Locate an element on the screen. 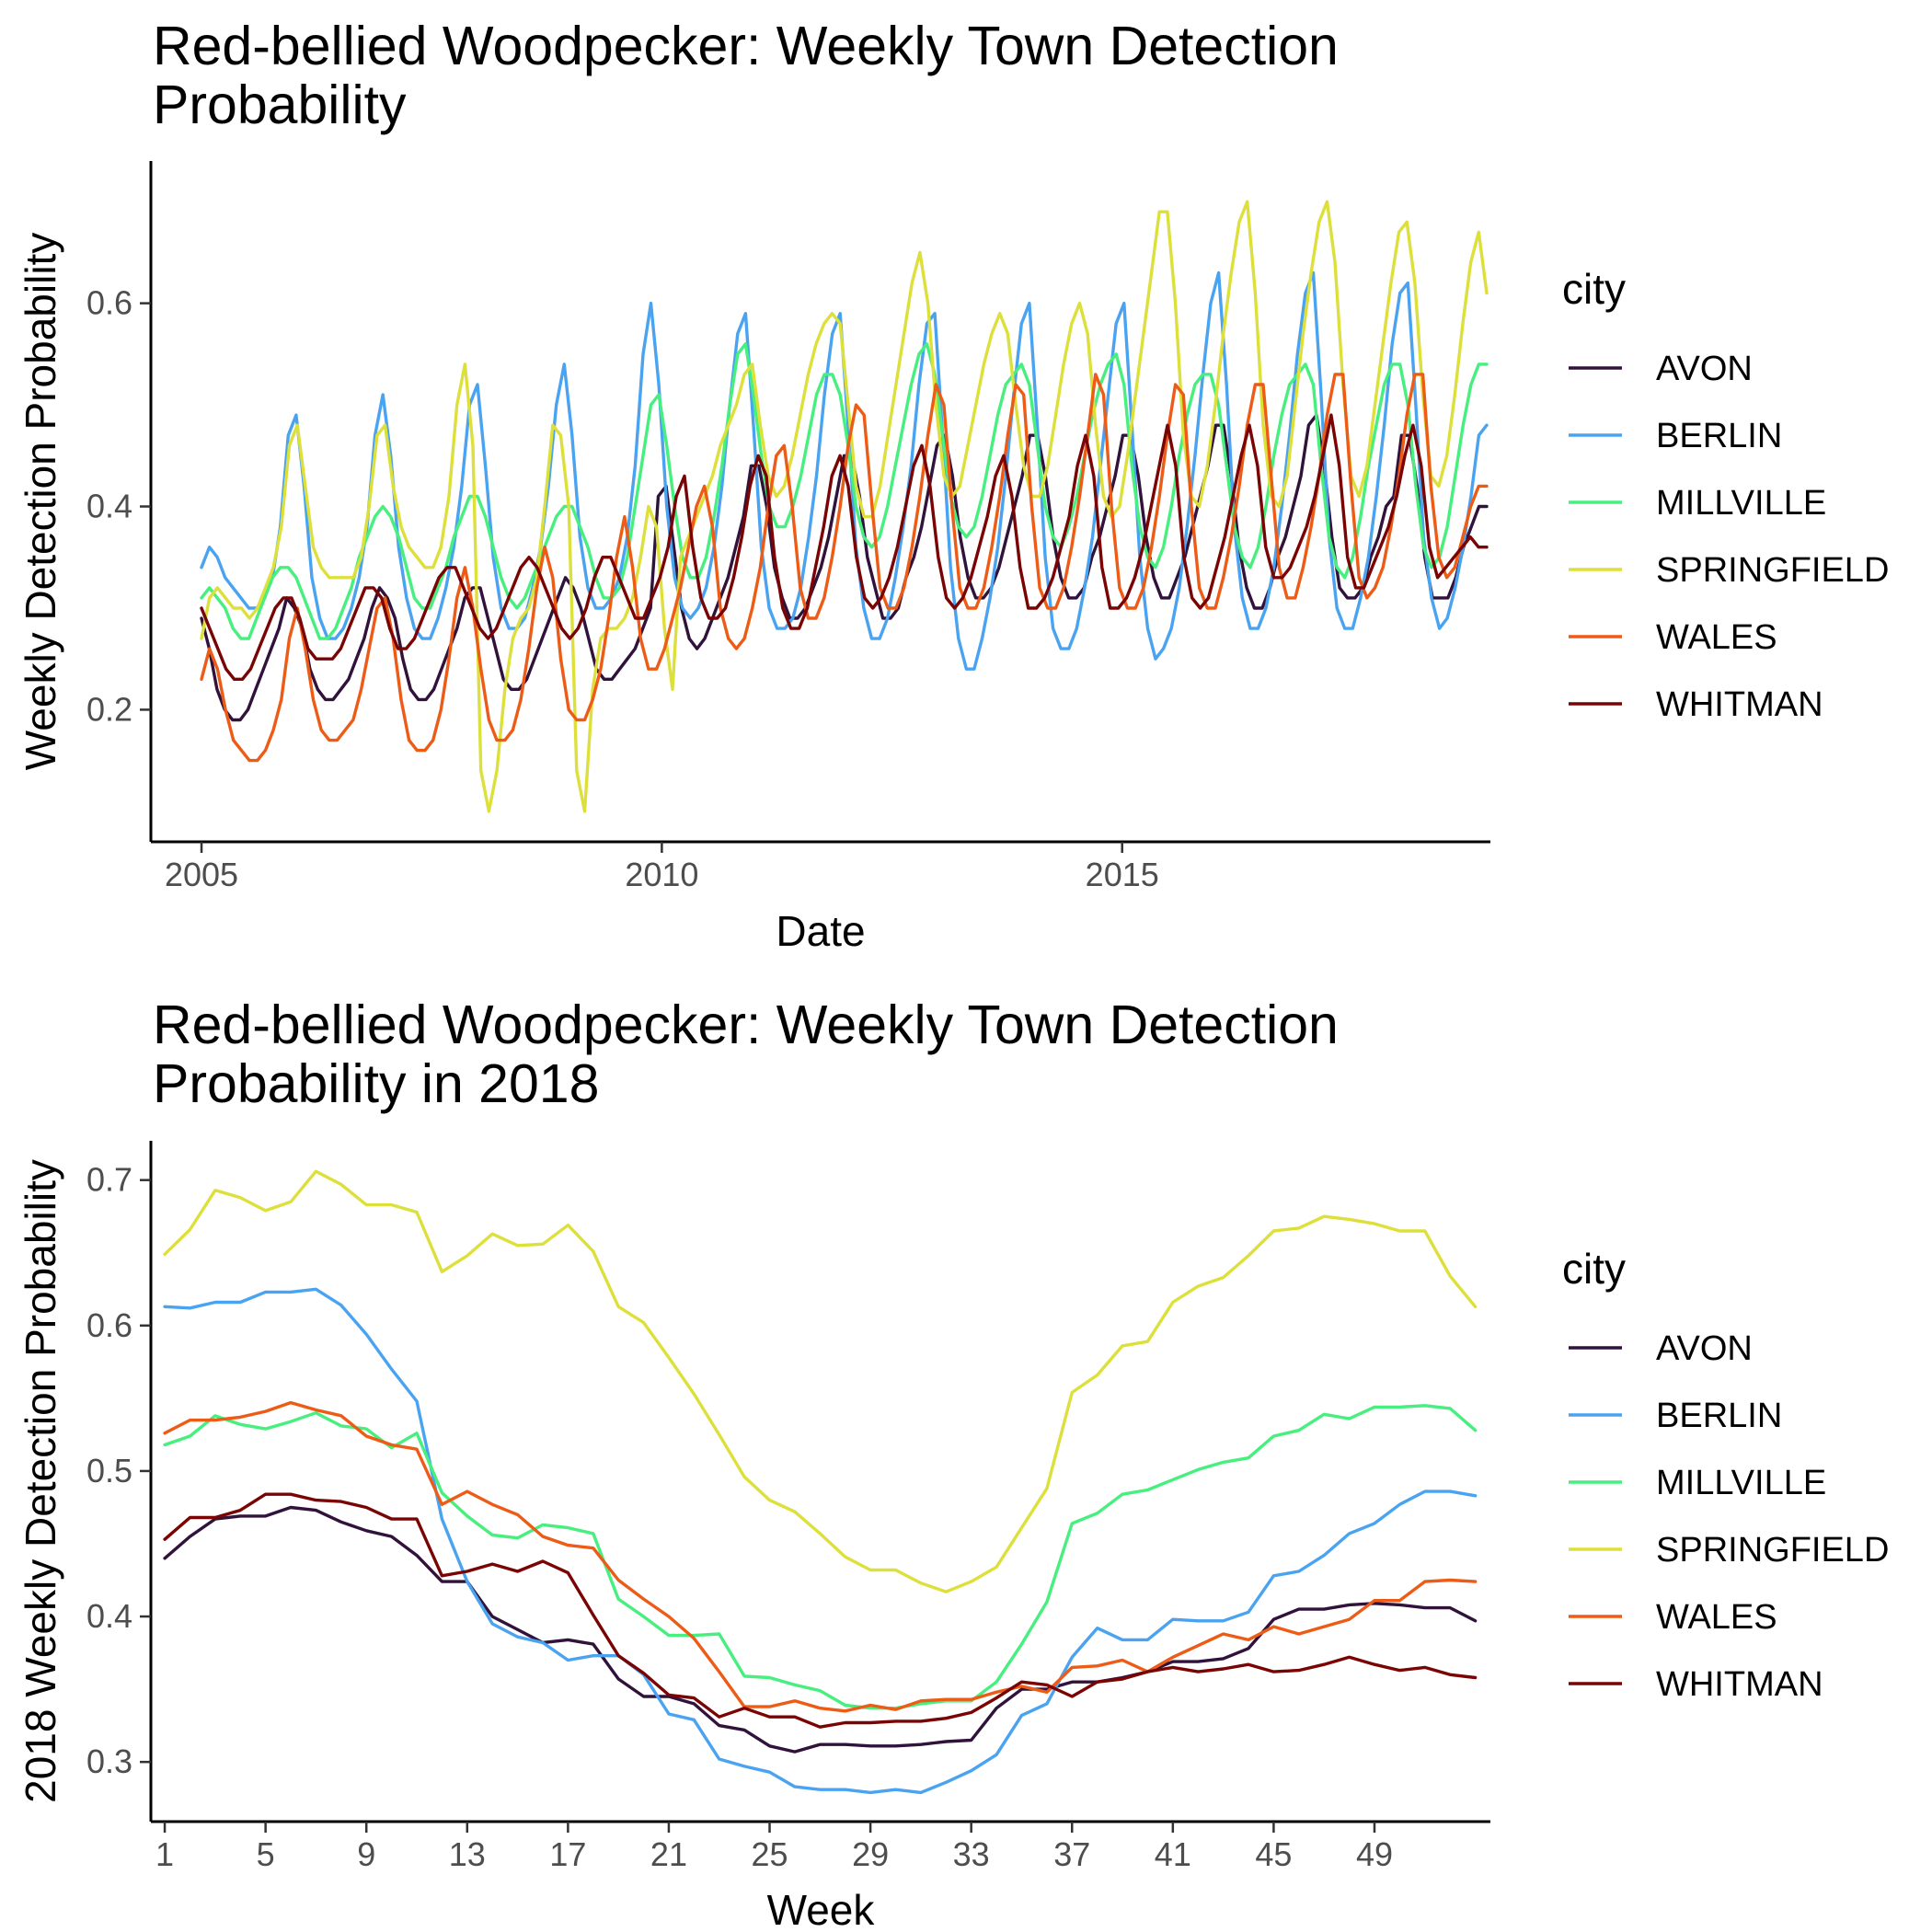 This screenshot has height=1932, width=1932. chart-1-legend-label-whitman: WHITMAN is located at coordinates (1739, 704).